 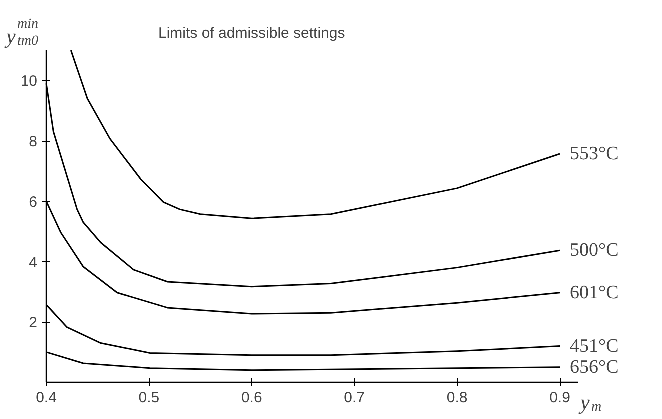 I want to click on y-tick-label: 2, so click(x=33, y=323).